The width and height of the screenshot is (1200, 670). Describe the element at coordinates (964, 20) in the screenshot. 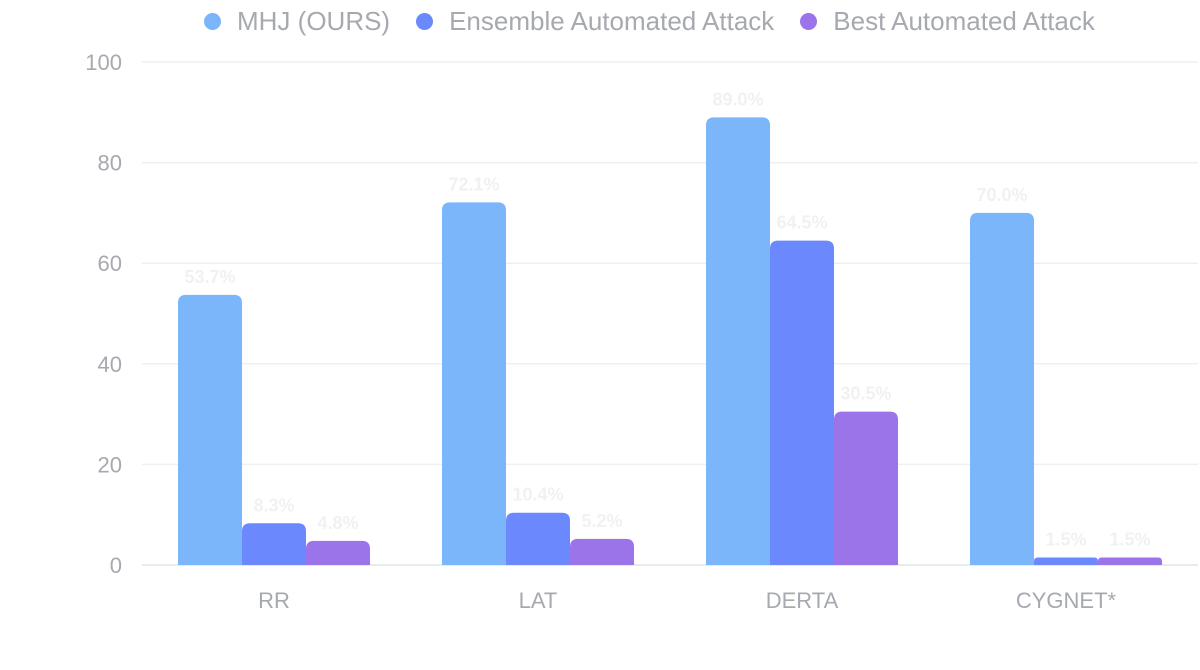

I see `legend-label-best: Best Automated Attack` at that location.